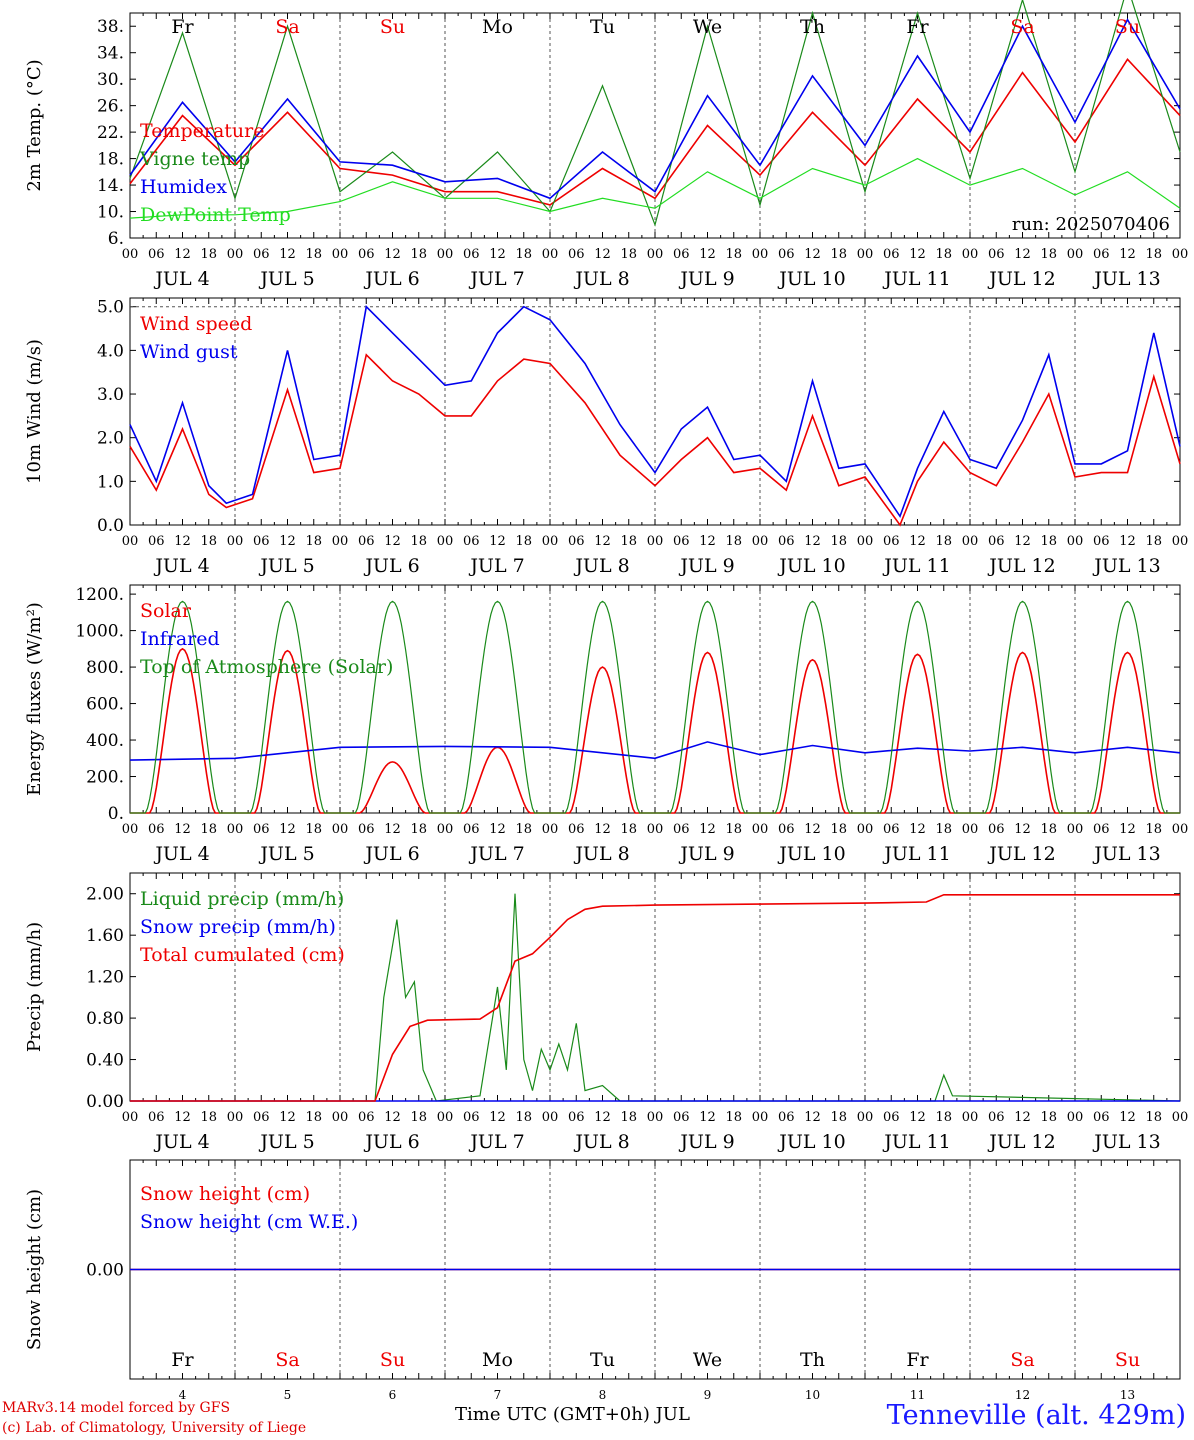  I want to click on y-tick-label: 1200., so click(99, 595).